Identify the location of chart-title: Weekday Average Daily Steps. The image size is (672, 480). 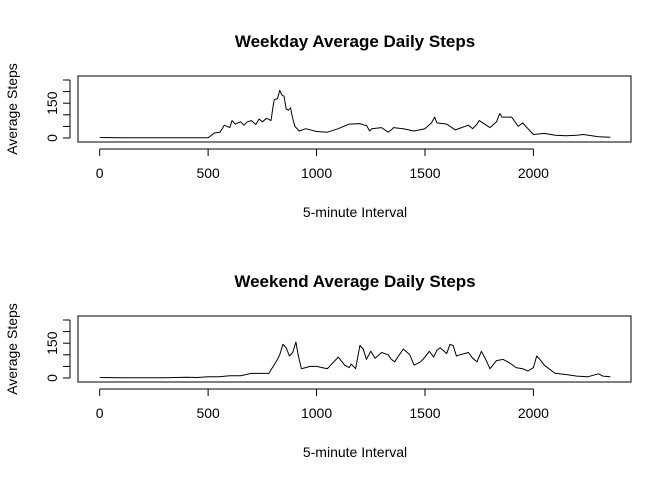
(355, 41).